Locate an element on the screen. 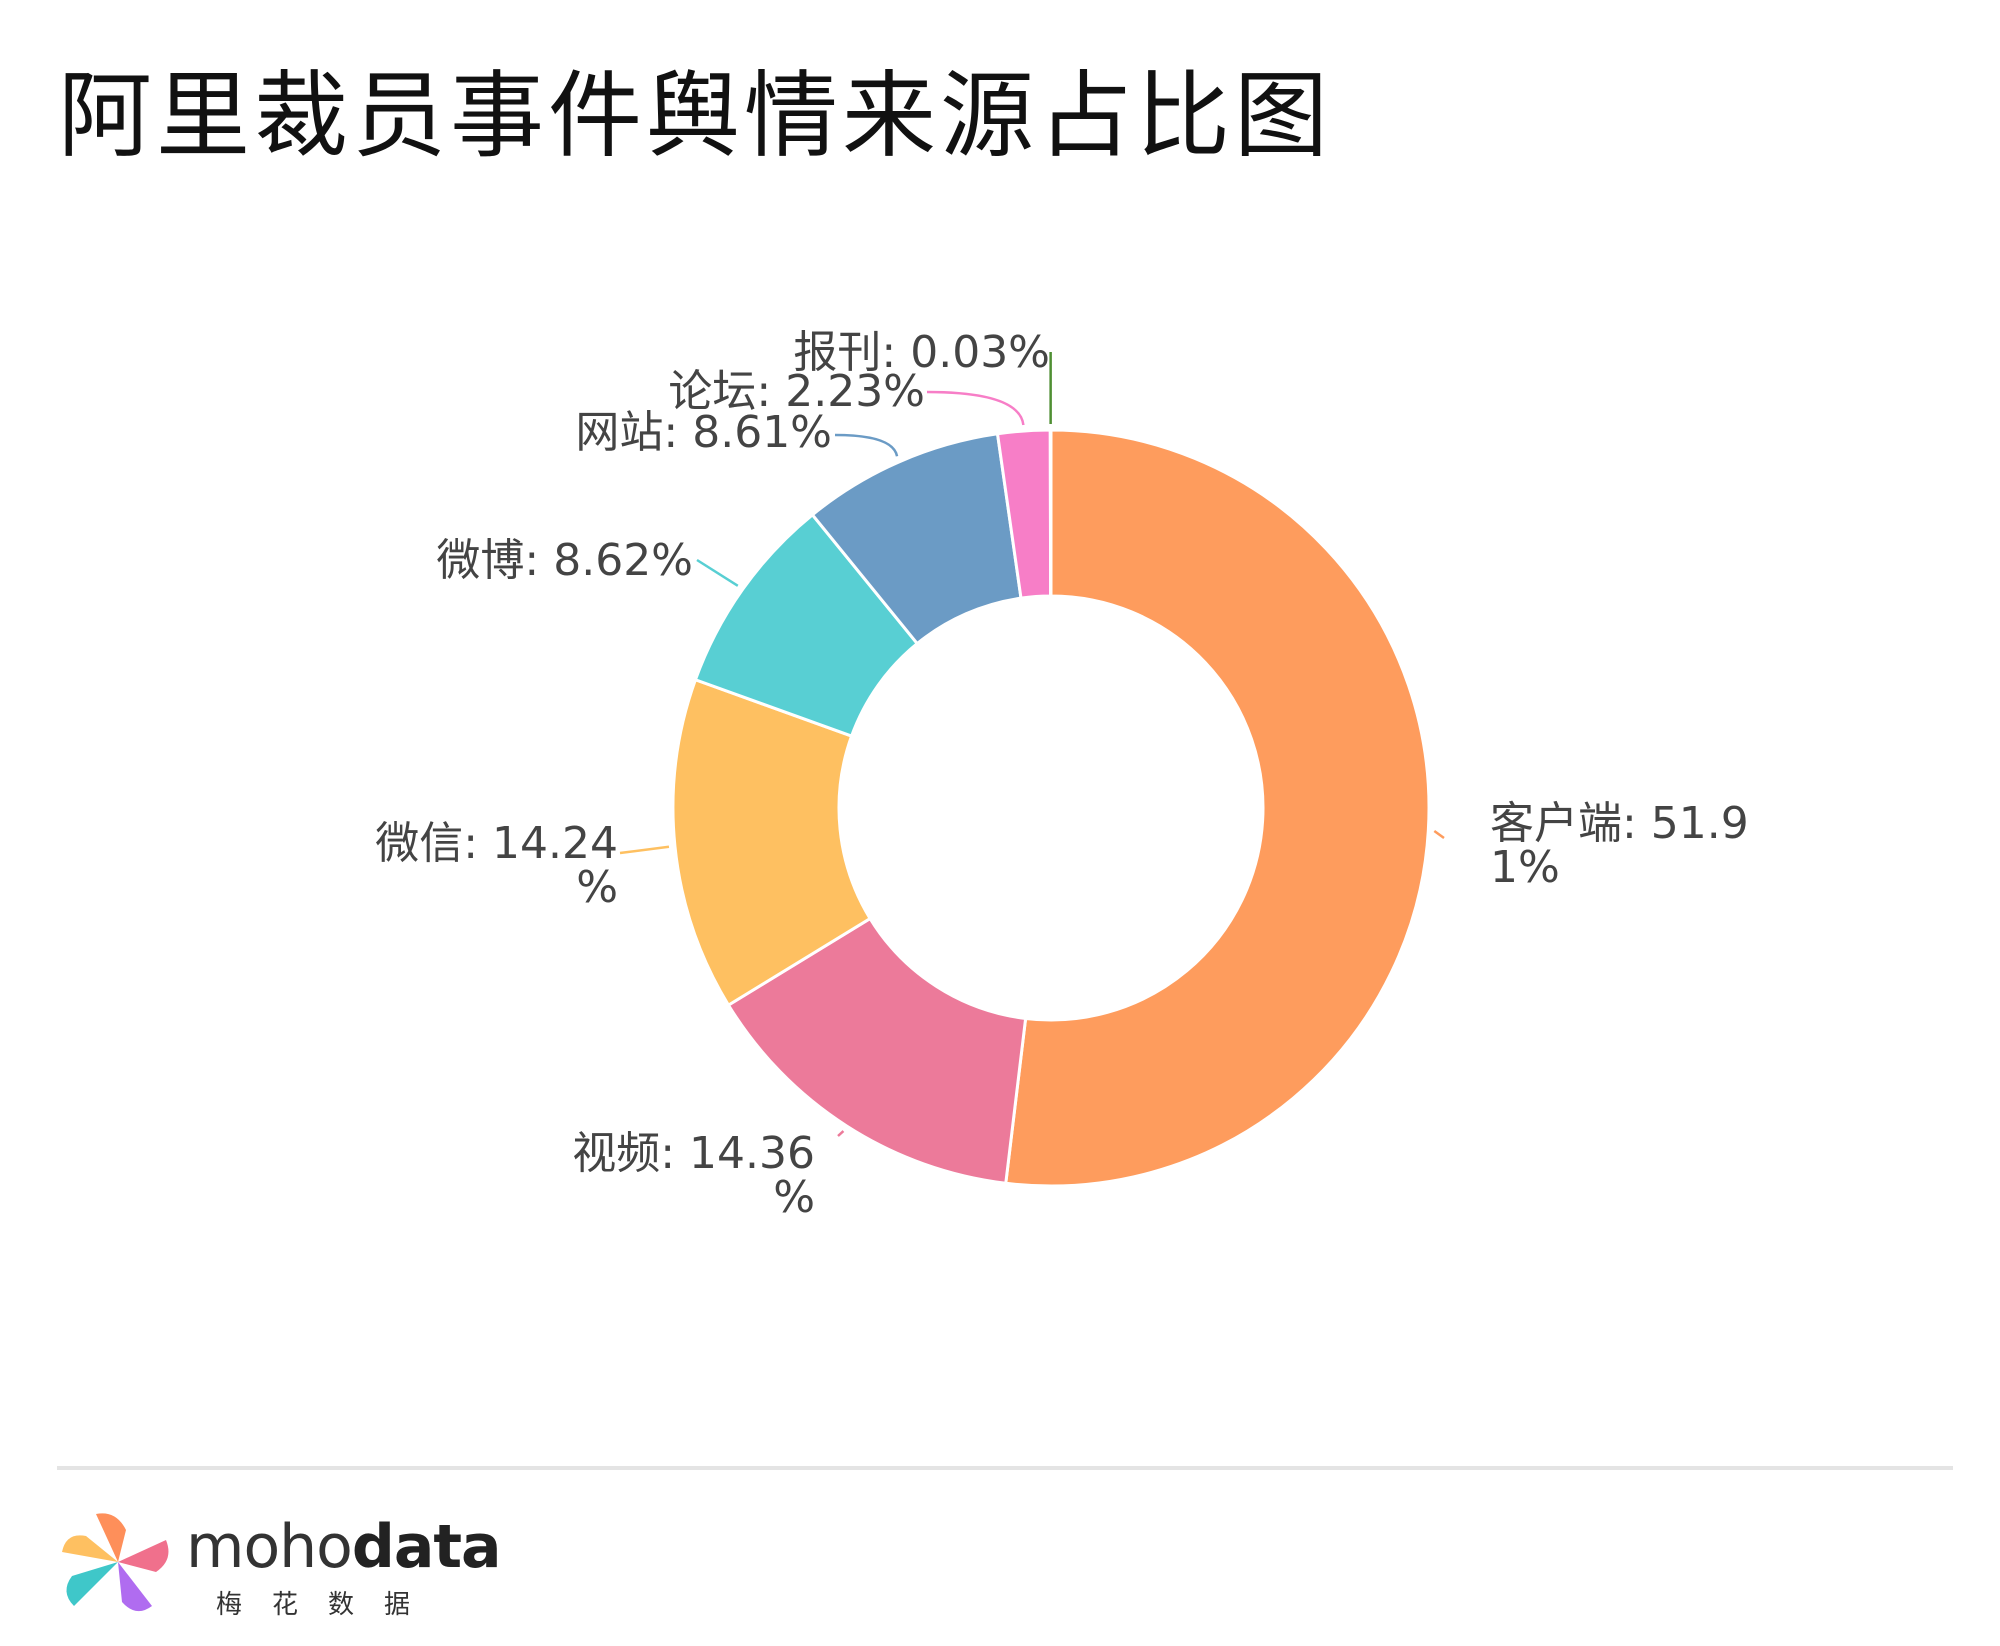 This screenshot has width=2000, height=1646. slice-微信 is located at coordinates (772, 842).